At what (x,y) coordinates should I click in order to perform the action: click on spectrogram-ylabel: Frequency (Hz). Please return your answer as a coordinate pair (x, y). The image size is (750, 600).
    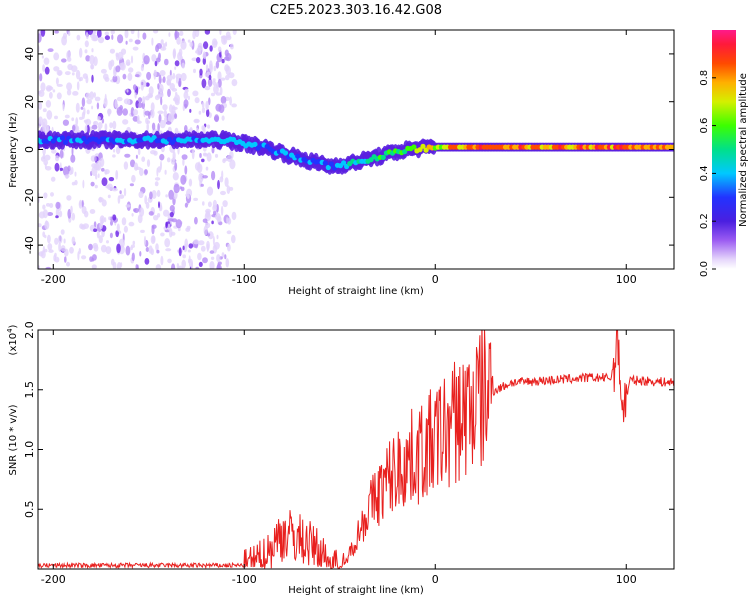
    Looking at the image, I should click on (13, 150).